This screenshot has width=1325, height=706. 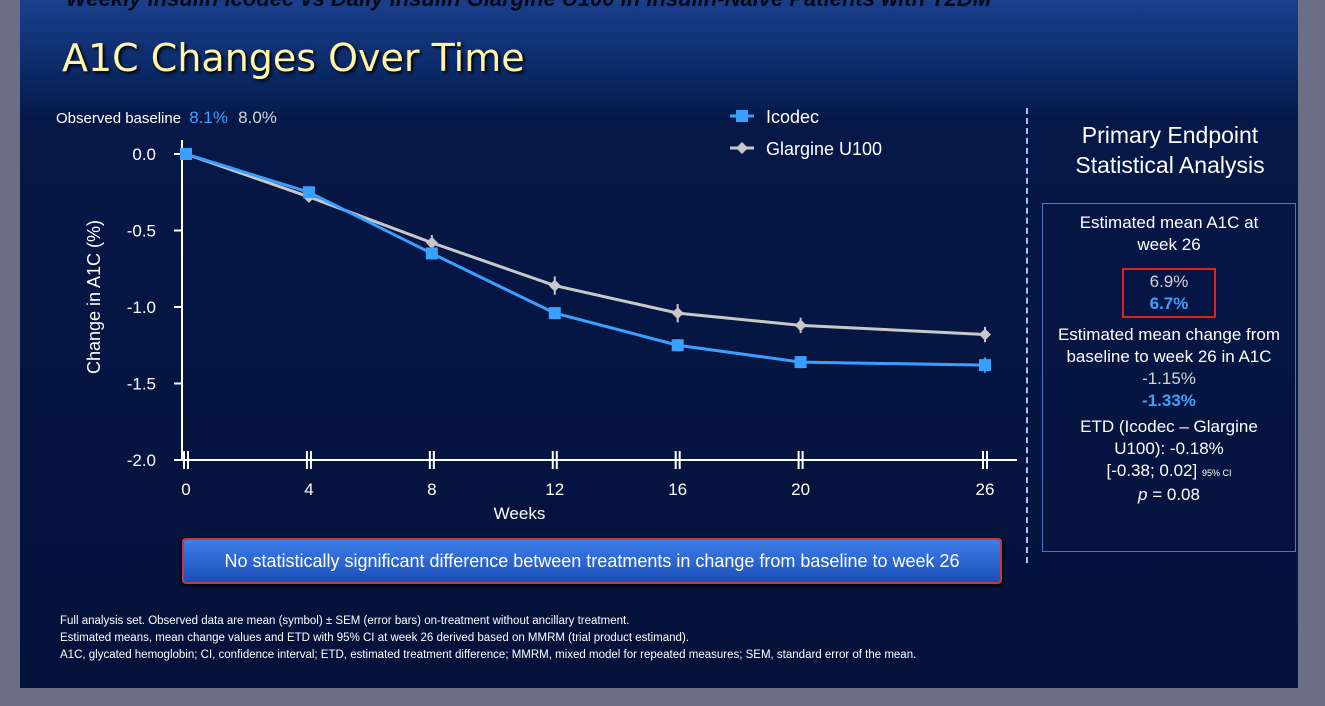 I want to click on endpoint-title-line1: Primary Endpoint, so click(x=1170, y=135).